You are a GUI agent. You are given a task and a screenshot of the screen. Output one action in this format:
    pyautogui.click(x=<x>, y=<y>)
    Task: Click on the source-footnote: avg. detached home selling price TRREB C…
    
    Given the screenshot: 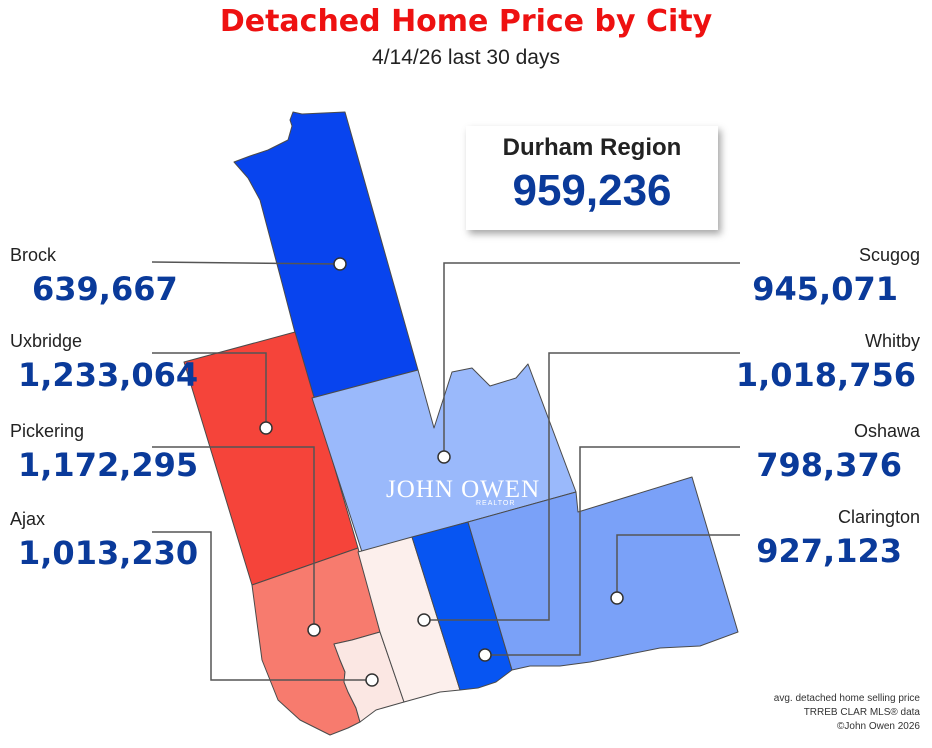 What is the action you would take?
    pyautogui.click(x=847, y=713)
    